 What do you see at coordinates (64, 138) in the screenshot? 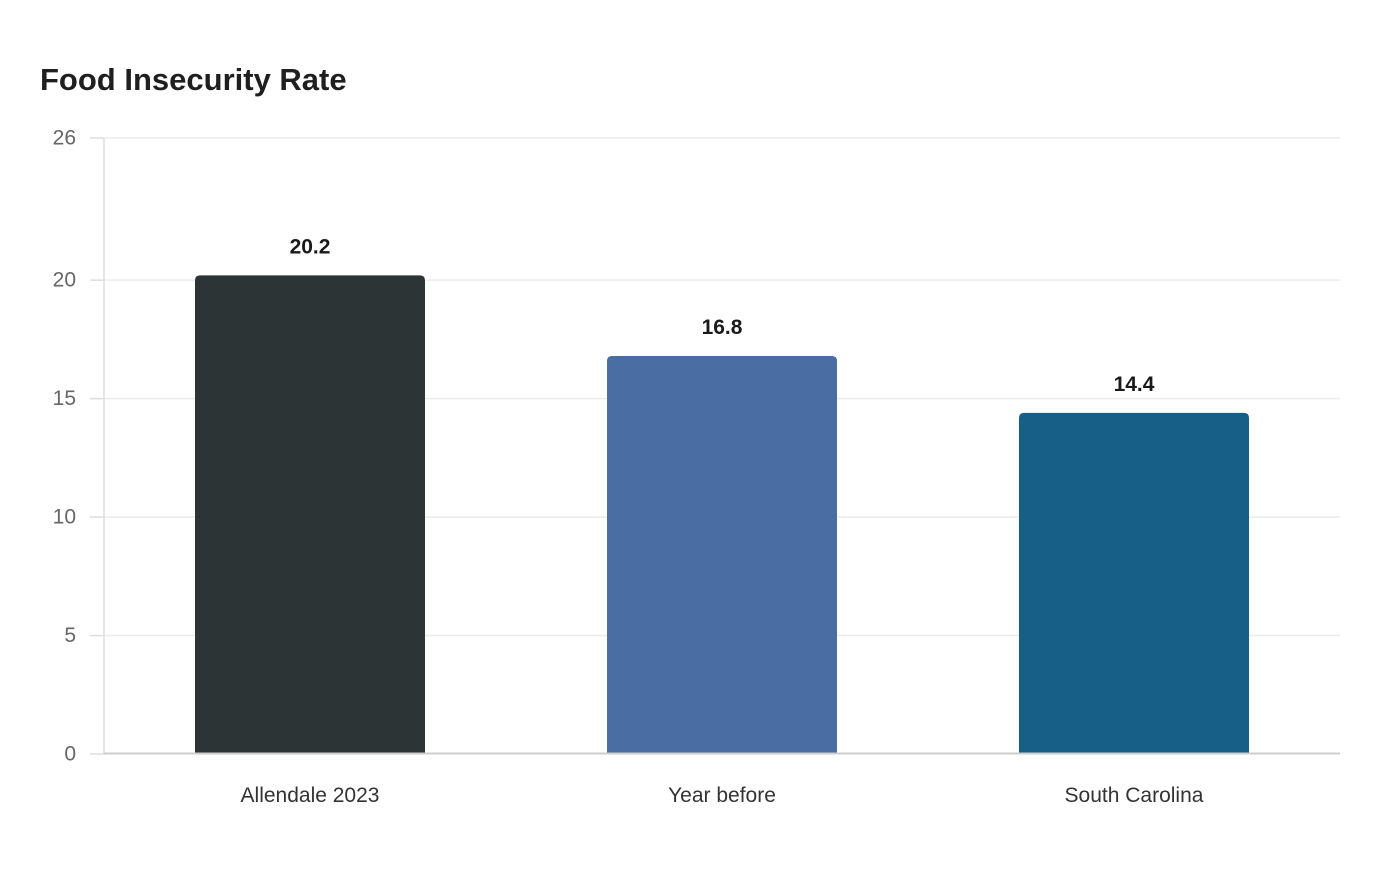
I see `y-tick-label: 26` at bounding box center [64, 138].